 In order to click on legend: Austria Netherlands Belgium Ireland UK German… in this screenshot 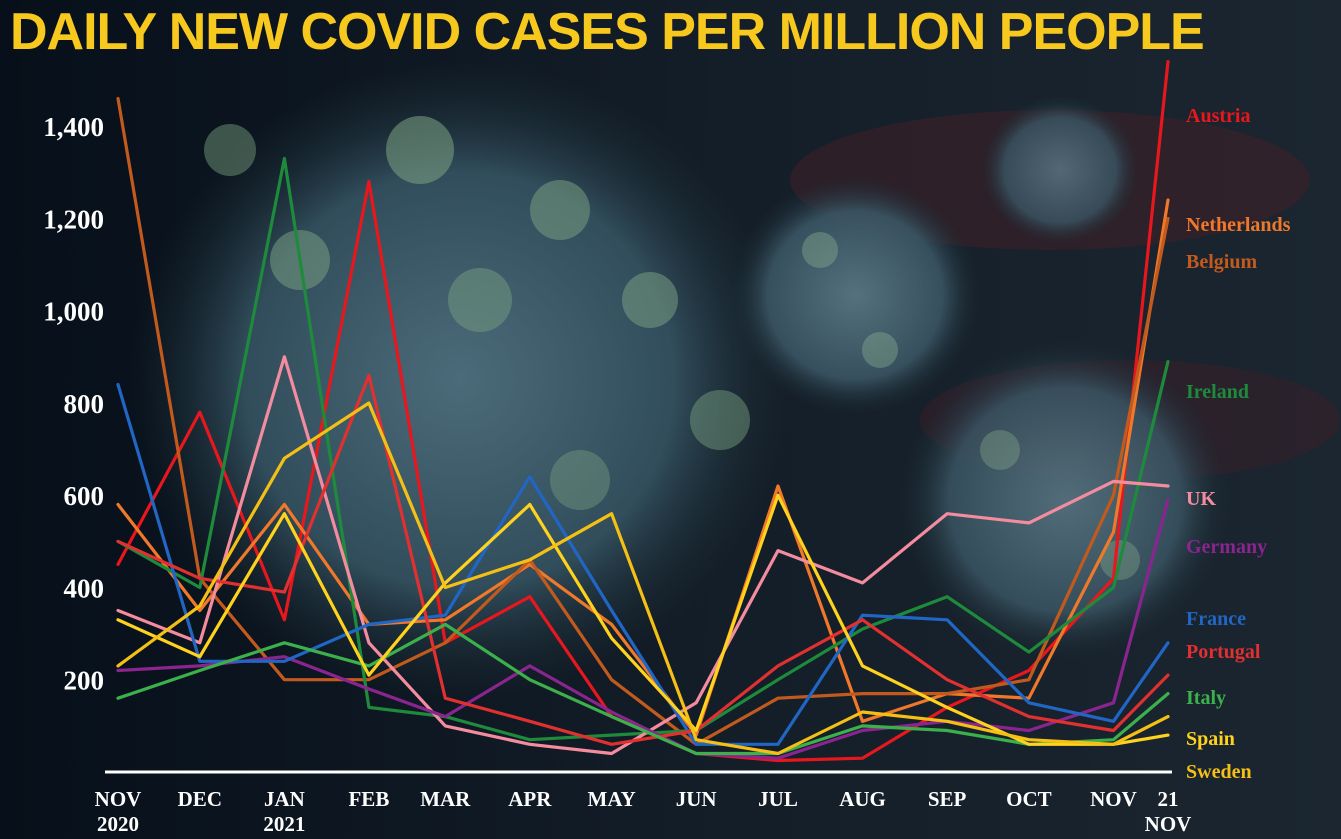, I will do `click(1238, 444)`.